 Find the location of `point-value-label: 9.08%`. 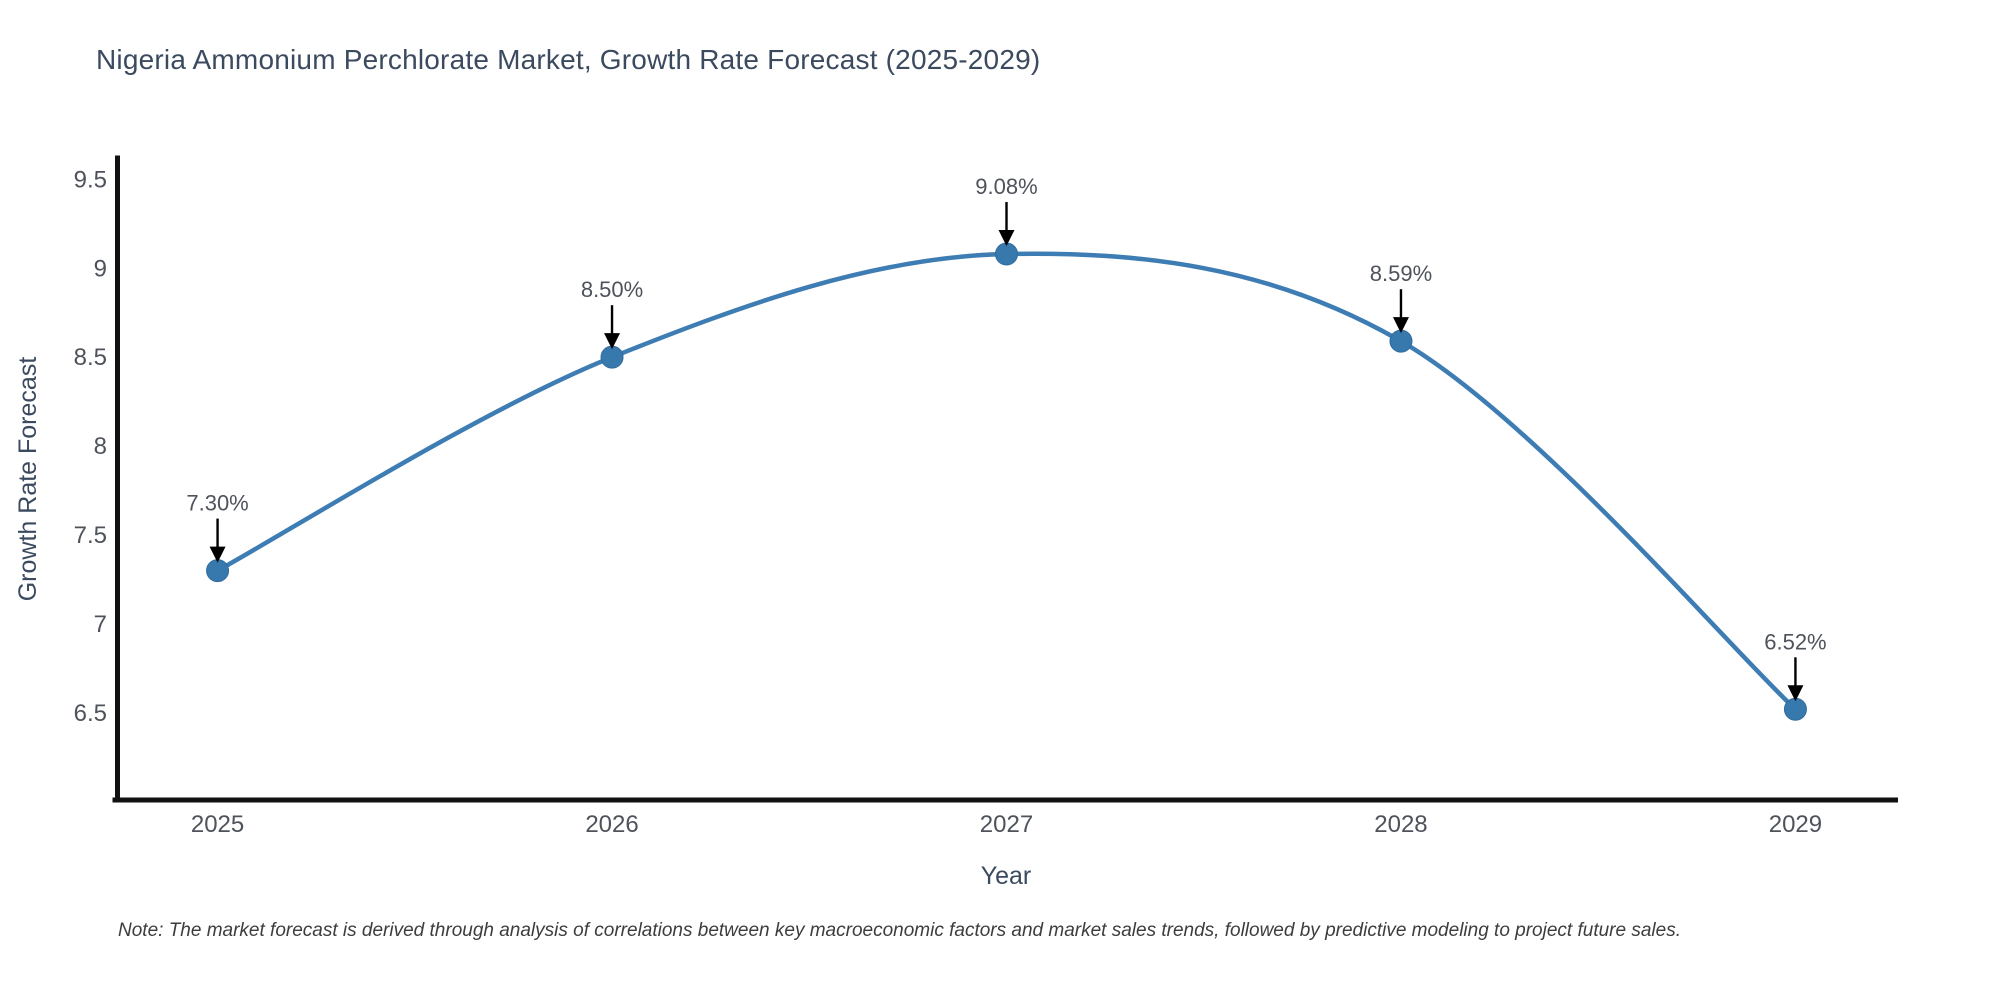

point-value-label: 9.08% is located at coordinates (1006, 186).